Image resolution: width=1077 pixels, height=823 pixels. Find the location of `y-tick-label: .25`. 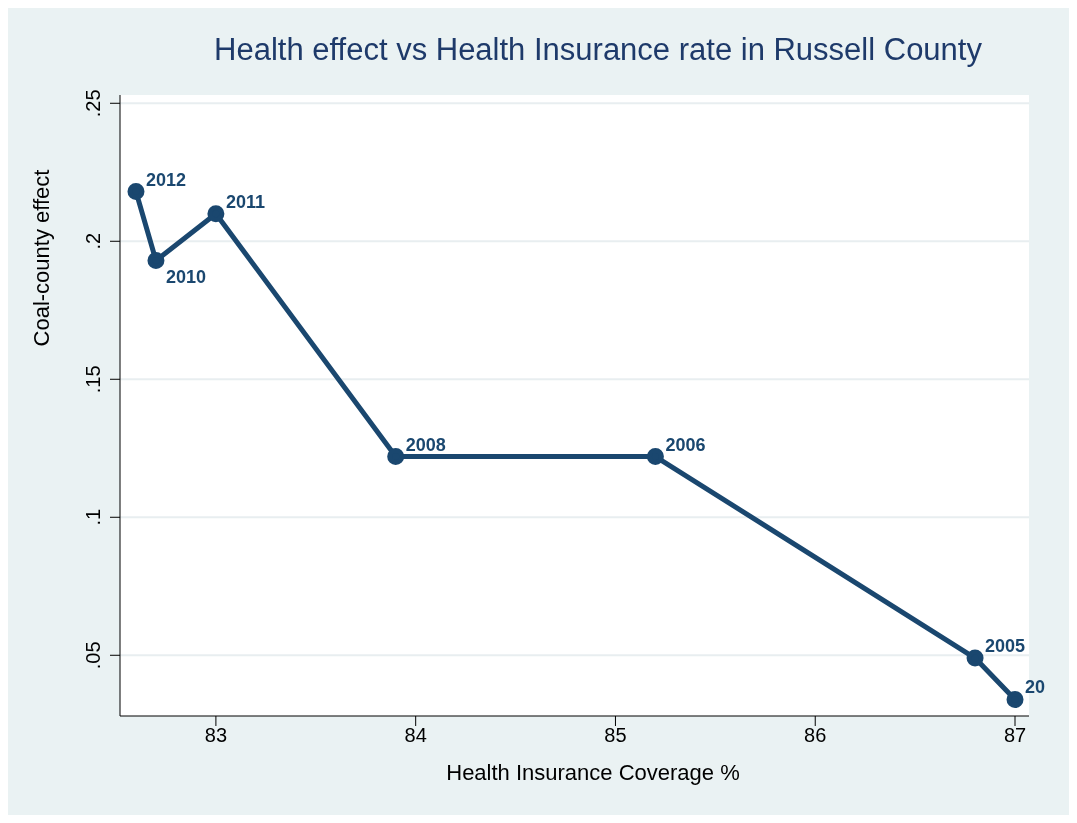

y-tick-label: .25 is located at coordinates (93, 103).